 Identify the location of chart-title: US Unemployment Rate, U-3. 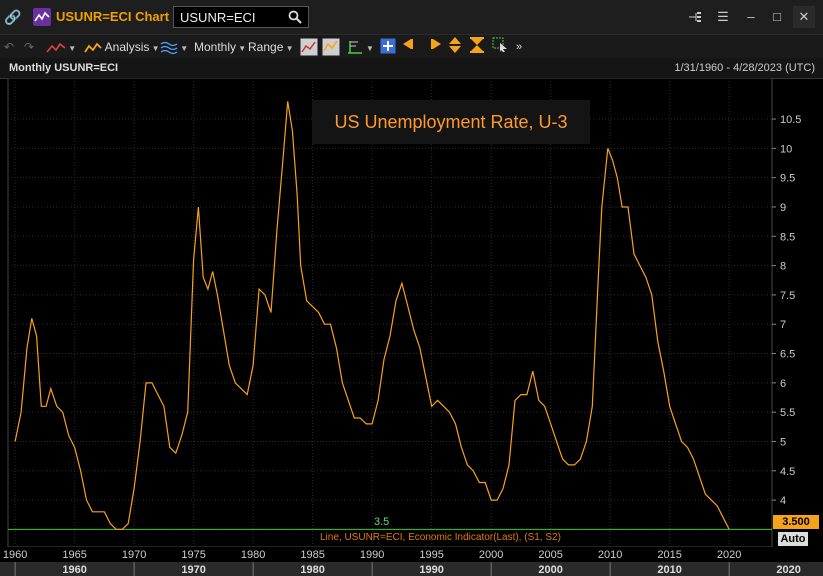
(451, 122).